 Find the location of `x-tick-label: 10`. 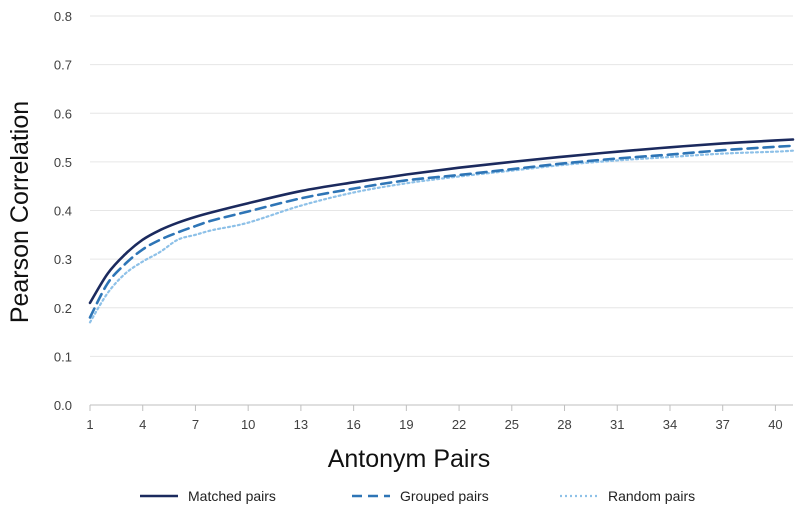

x-tick-label: 10 is located at coordinates (248, 424).